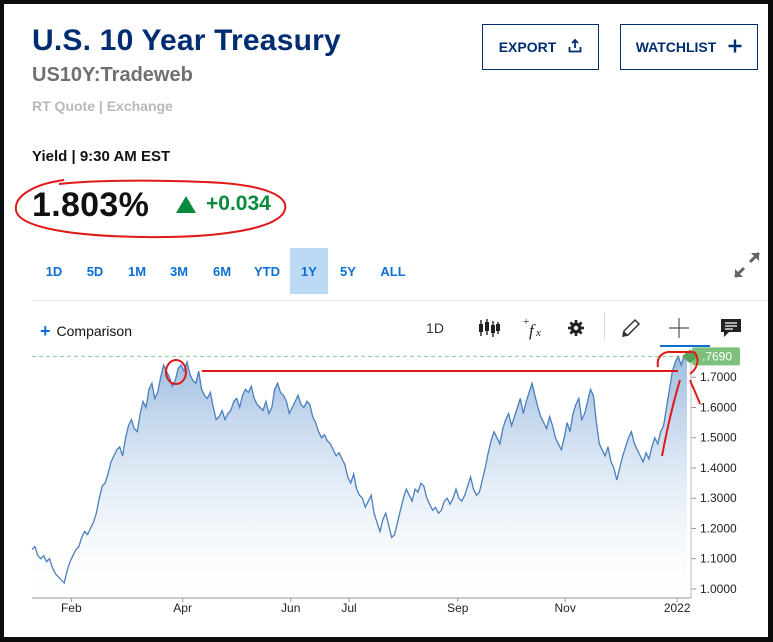 The image size is (773, 642). I want to click on share-upload-icon, so click(575, 47).